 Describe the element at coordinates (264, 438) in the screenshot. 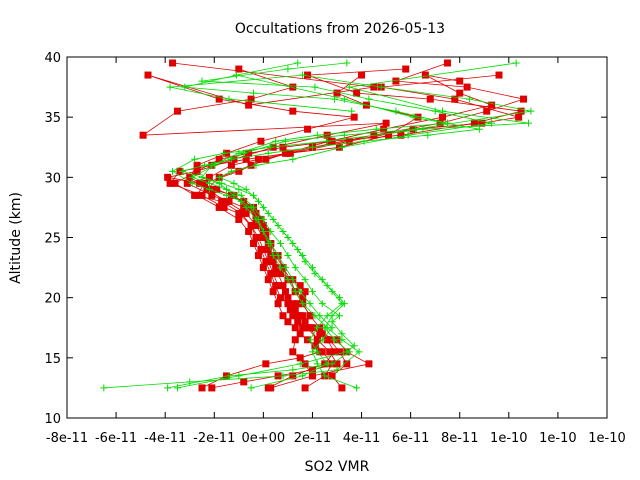

I see `x-tick-label: 0e+00` at that location.